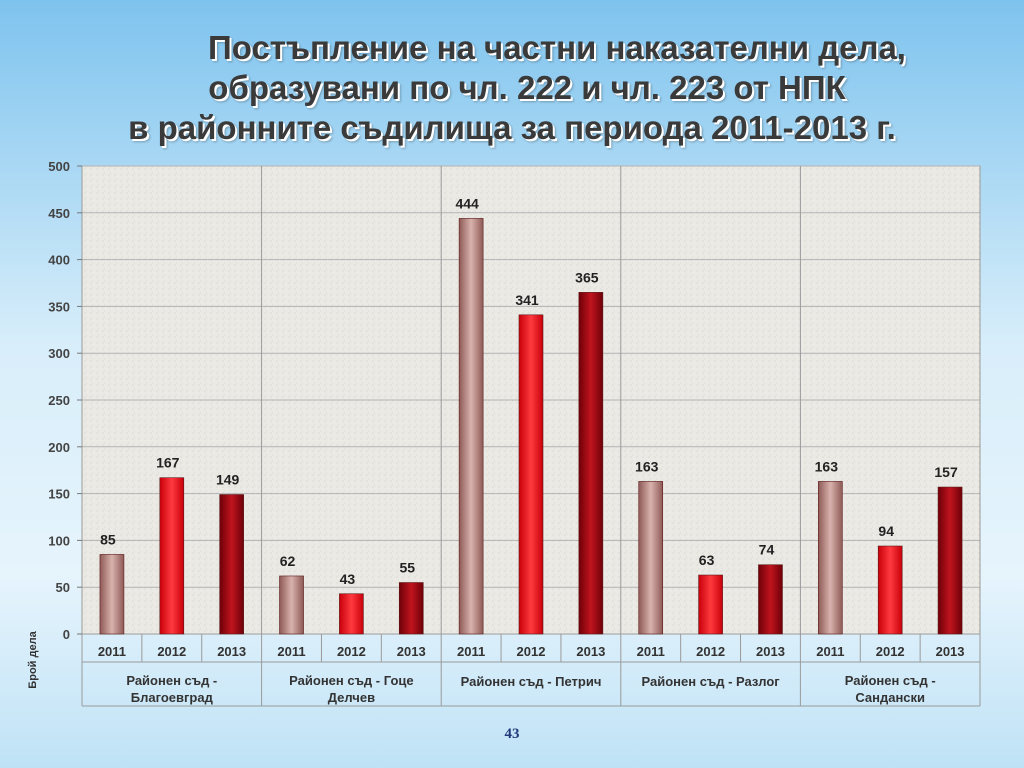 This screenshot has width=1024, height=768. Describe the element at coordinates (527, 300) in the screenshot. I see `data-label: 341` at that location.